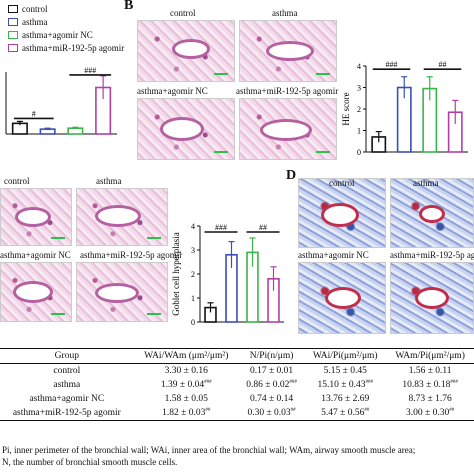 The height and width of the screenshot is (474, 474). Describe the element at coordinates (430, 371) in the screenshot. I see `table-cell: 1.56 ± 0.11` at that location.